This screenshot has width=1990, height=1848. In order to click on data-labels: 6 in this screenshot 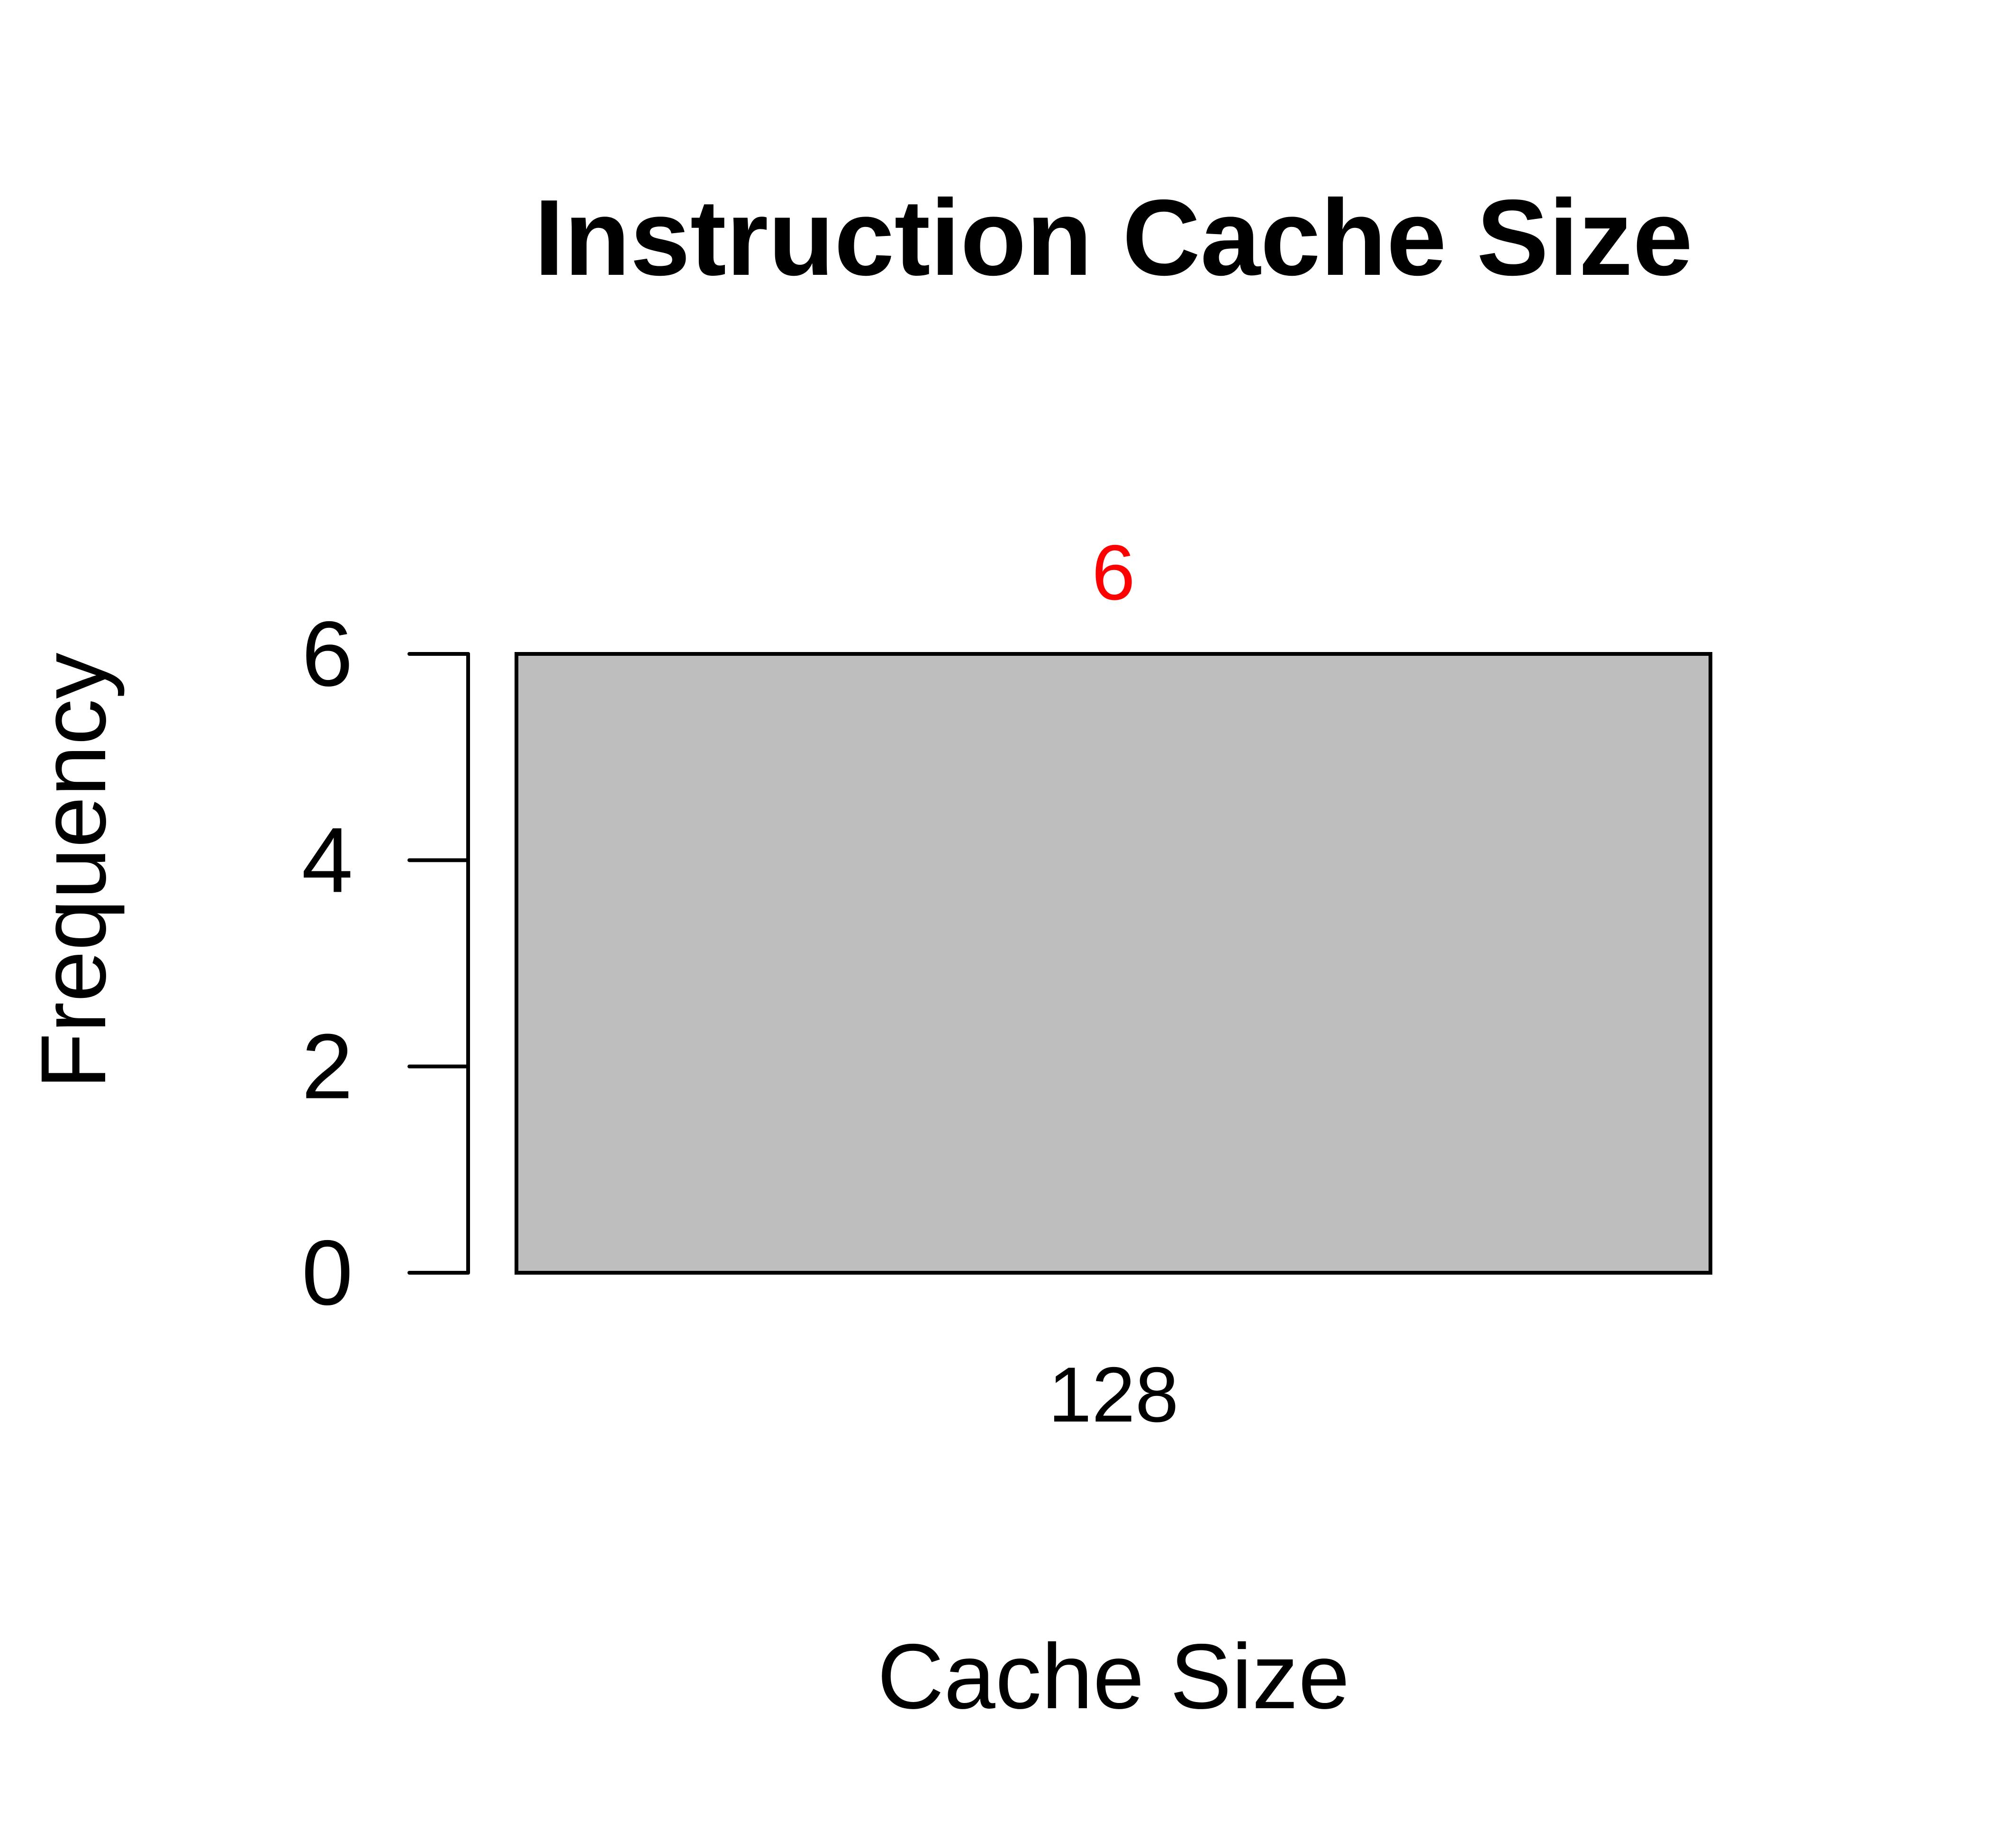, I will do `click(1113, 572)`.